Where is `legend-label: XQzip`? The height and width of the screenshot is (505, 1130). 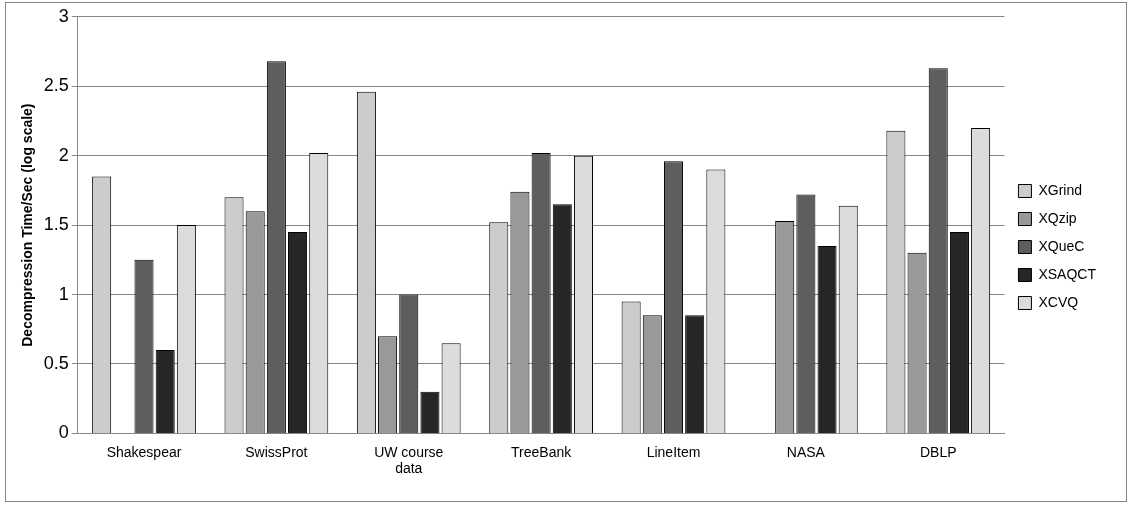
legend-label: XQzip is located at coordinates (1057, 217).